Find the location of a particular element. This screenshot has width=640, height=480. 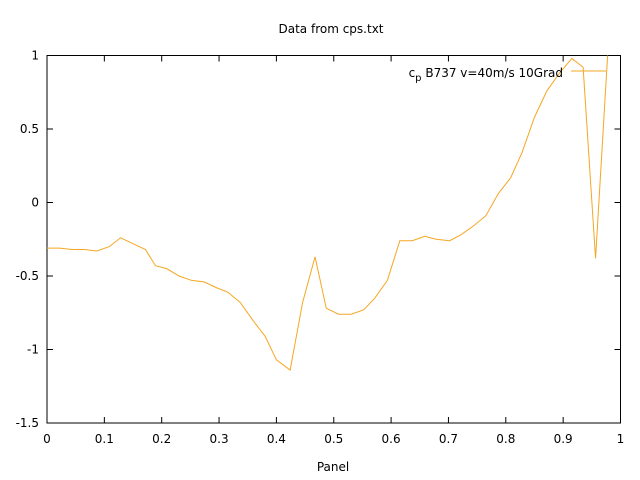

y-tick-label: -1 is located at coordinates (33, 350).